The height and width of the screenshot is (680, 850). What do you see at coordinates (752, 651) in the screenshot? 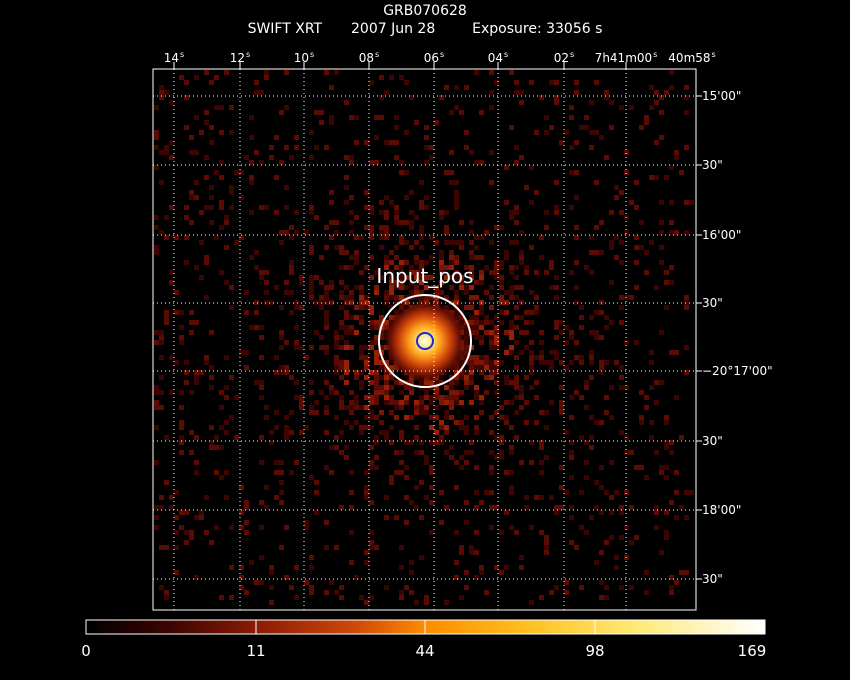
I see `colorbar-label: 169` at bounding box center [752, 651].